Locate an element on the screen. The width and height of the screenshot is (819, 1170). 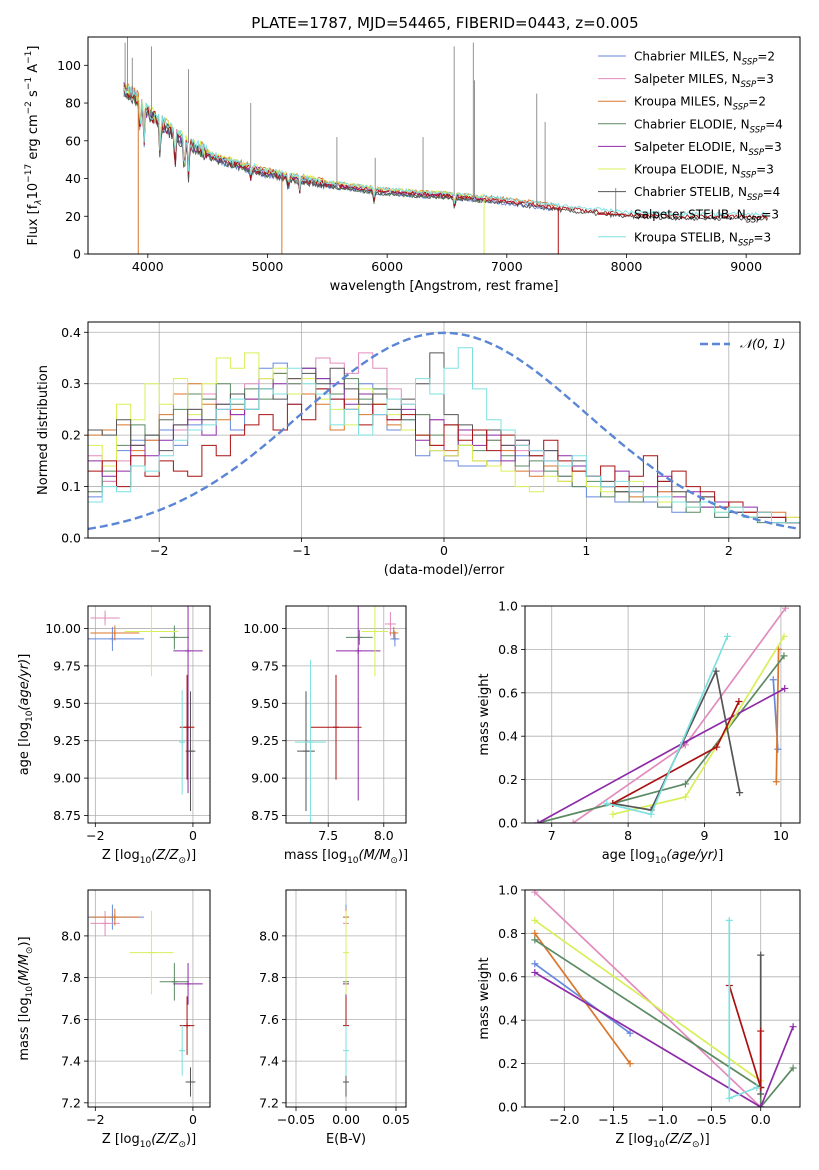
label-part: Z [log is located at coordinates (121, 1139).